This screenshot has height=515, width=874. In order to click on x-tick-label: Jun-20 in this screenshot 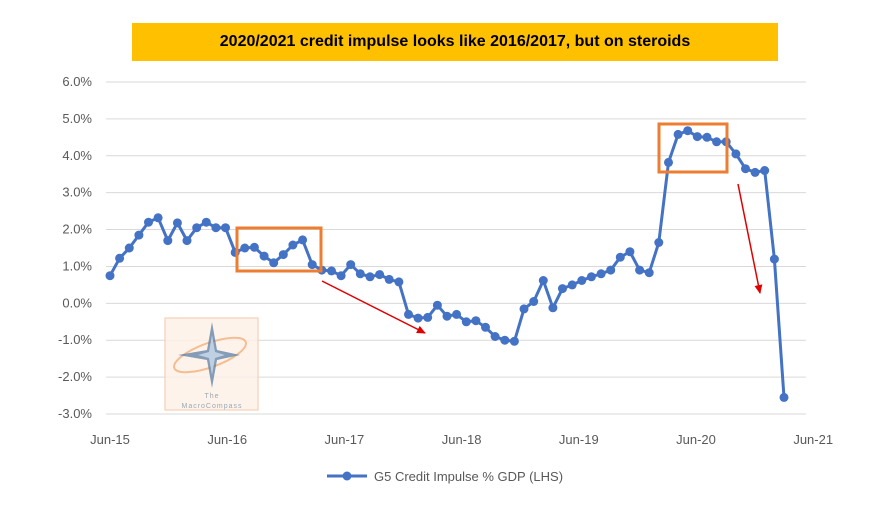, I will do `click(696, 439)`.